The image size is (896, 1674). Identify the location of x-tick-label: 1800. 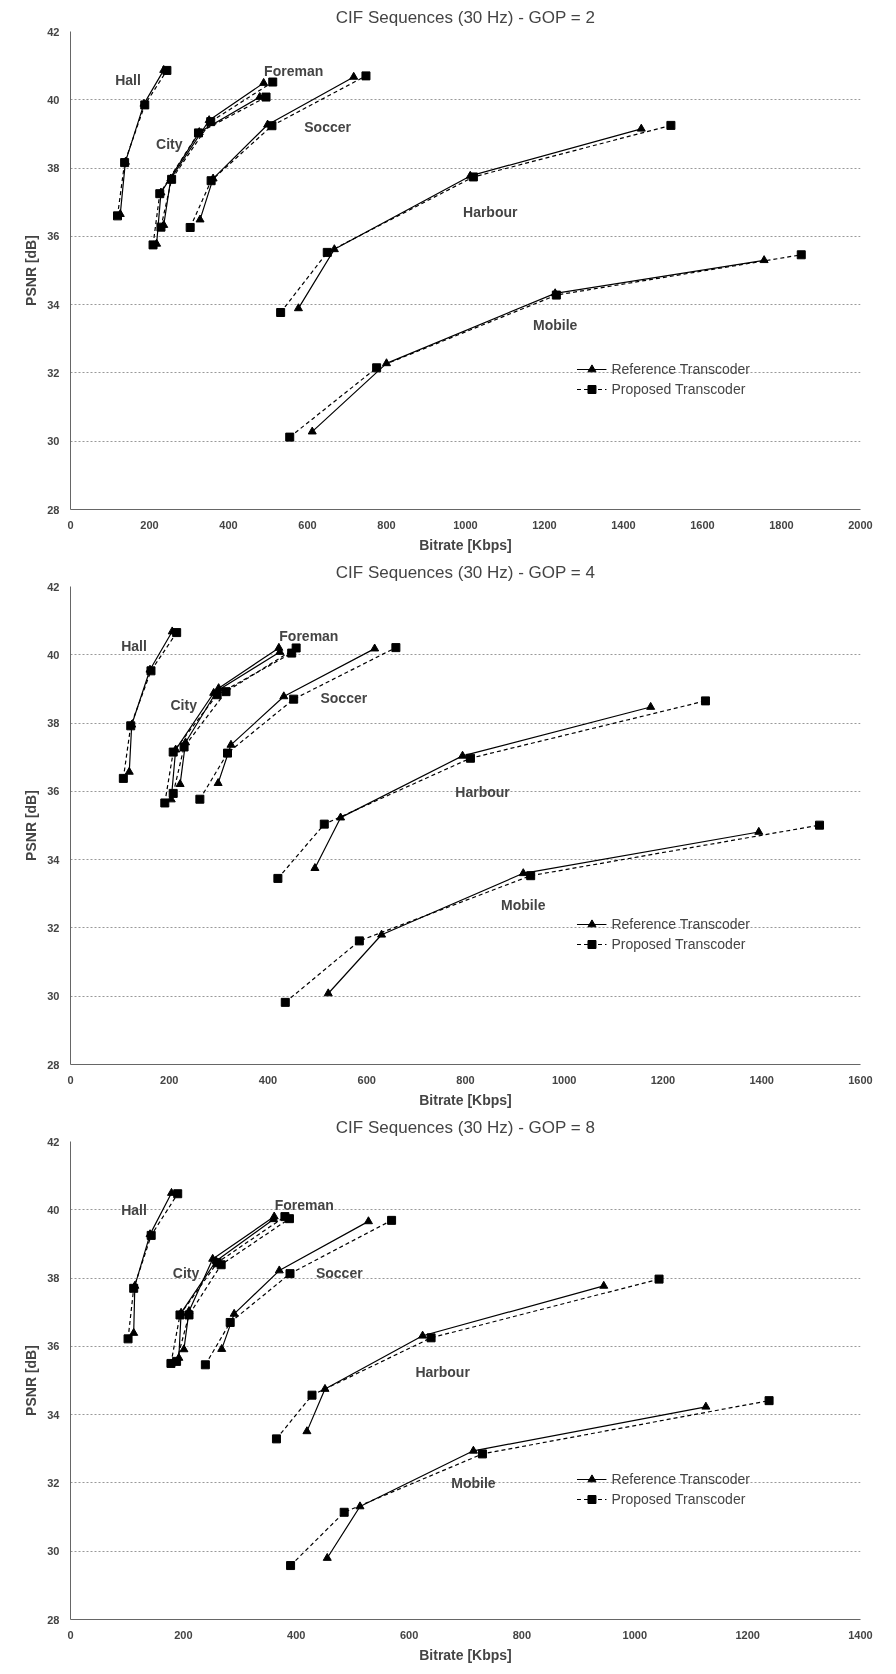
(781, 524).